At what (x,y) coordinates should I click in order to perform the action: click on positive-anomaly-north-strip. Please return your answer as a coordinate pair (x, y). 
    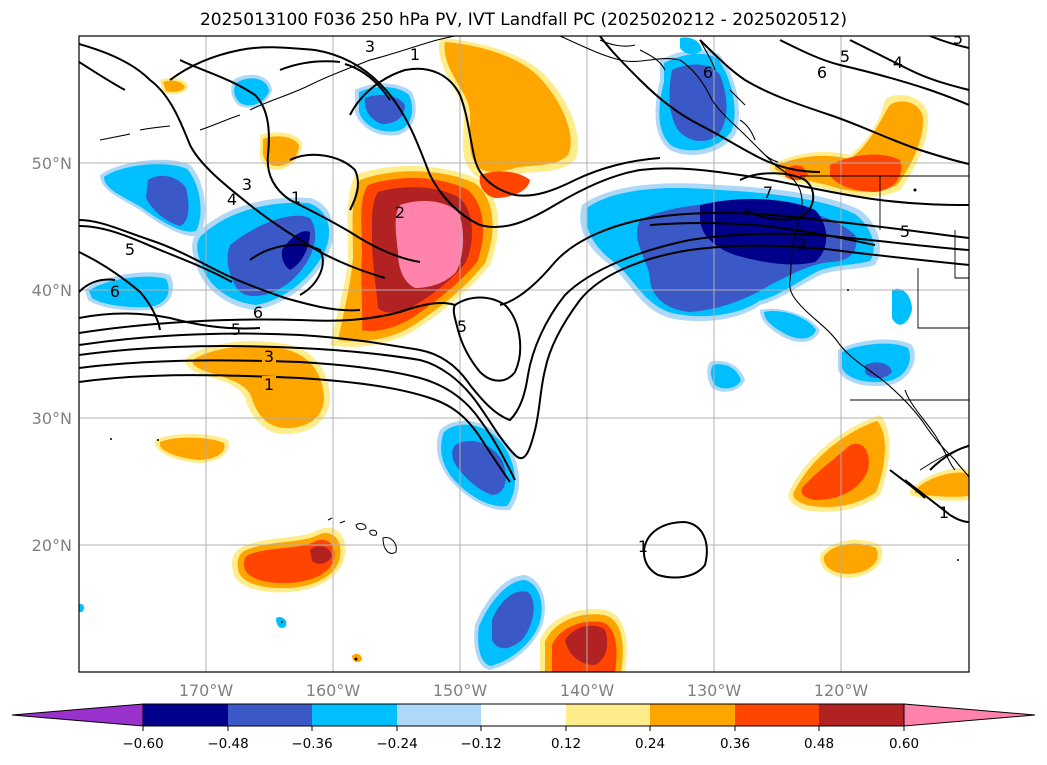
    Looking at the image, I should click on (509, 118).